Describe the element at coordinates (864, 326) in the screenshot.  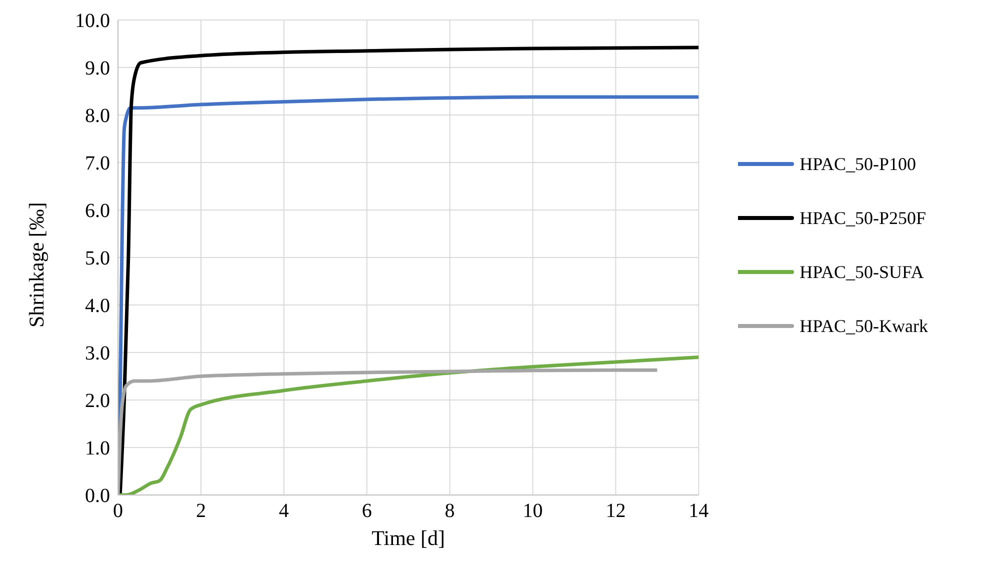
I see `legend-label: HPAC_50-Kwark` at that location.